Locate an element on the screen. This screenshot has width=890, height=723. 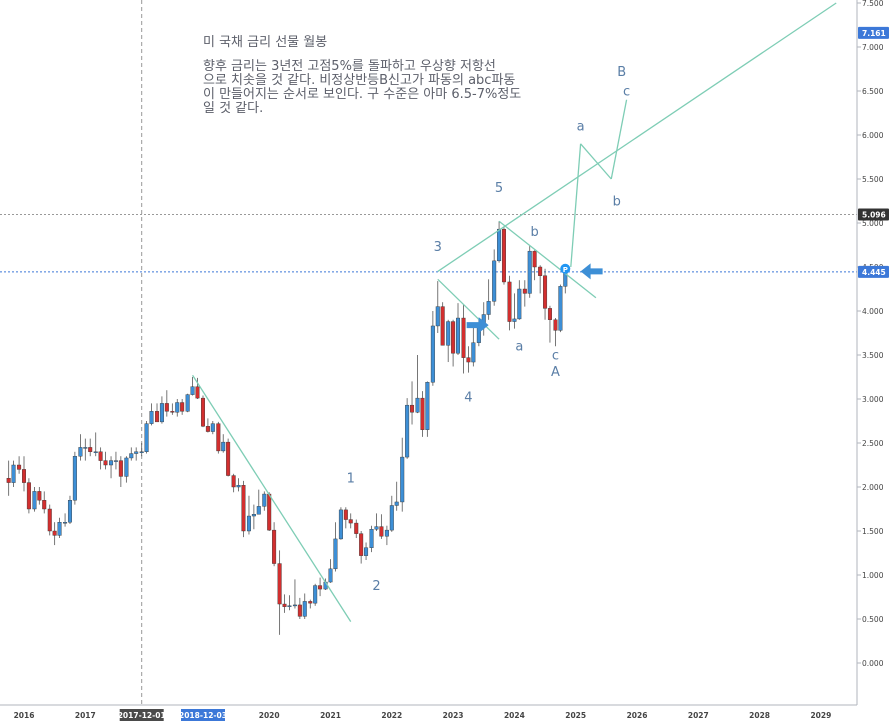
wave-label: B is located at coordinates (621, 72).